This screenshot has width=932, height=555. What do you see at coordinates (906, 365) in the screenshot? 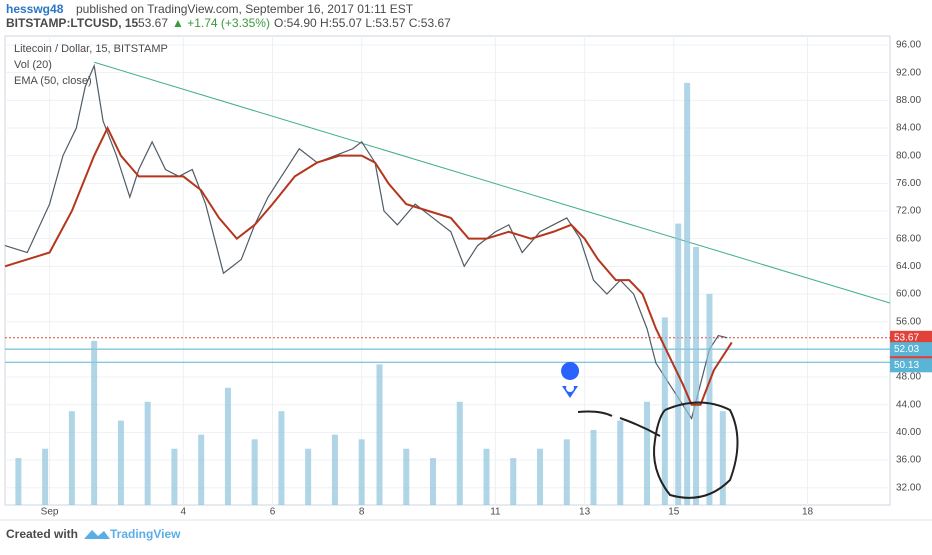
I see `price-label: 50.13` at bounding box center [906, 365].